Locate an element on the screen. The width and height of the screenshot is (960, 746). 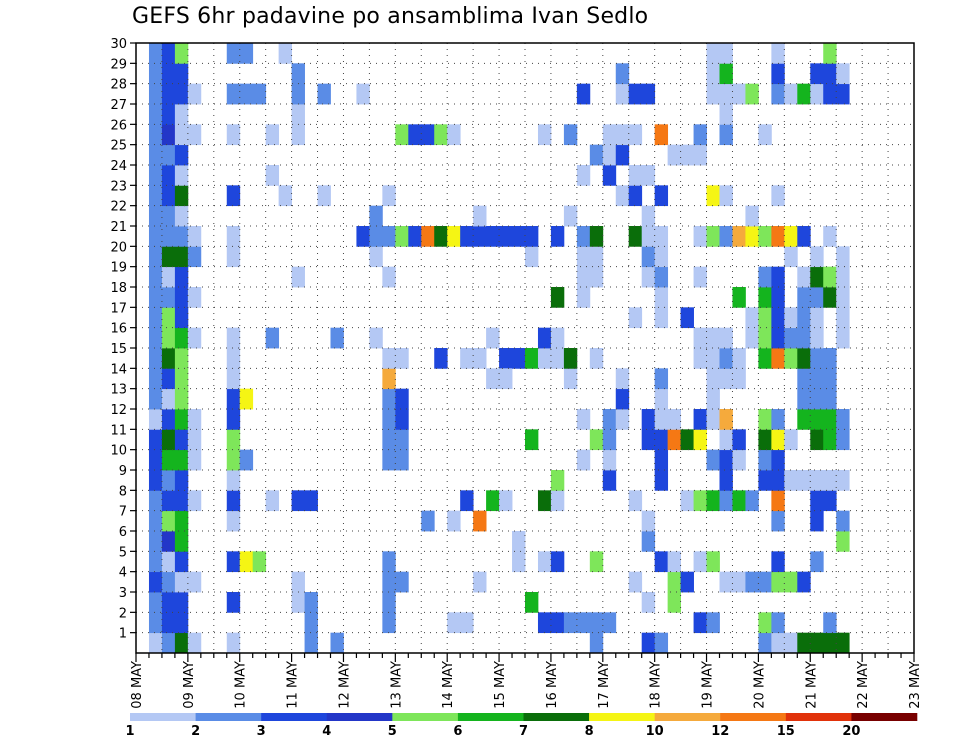
y-tick-label: 16 is located at coordinates (118, 329).